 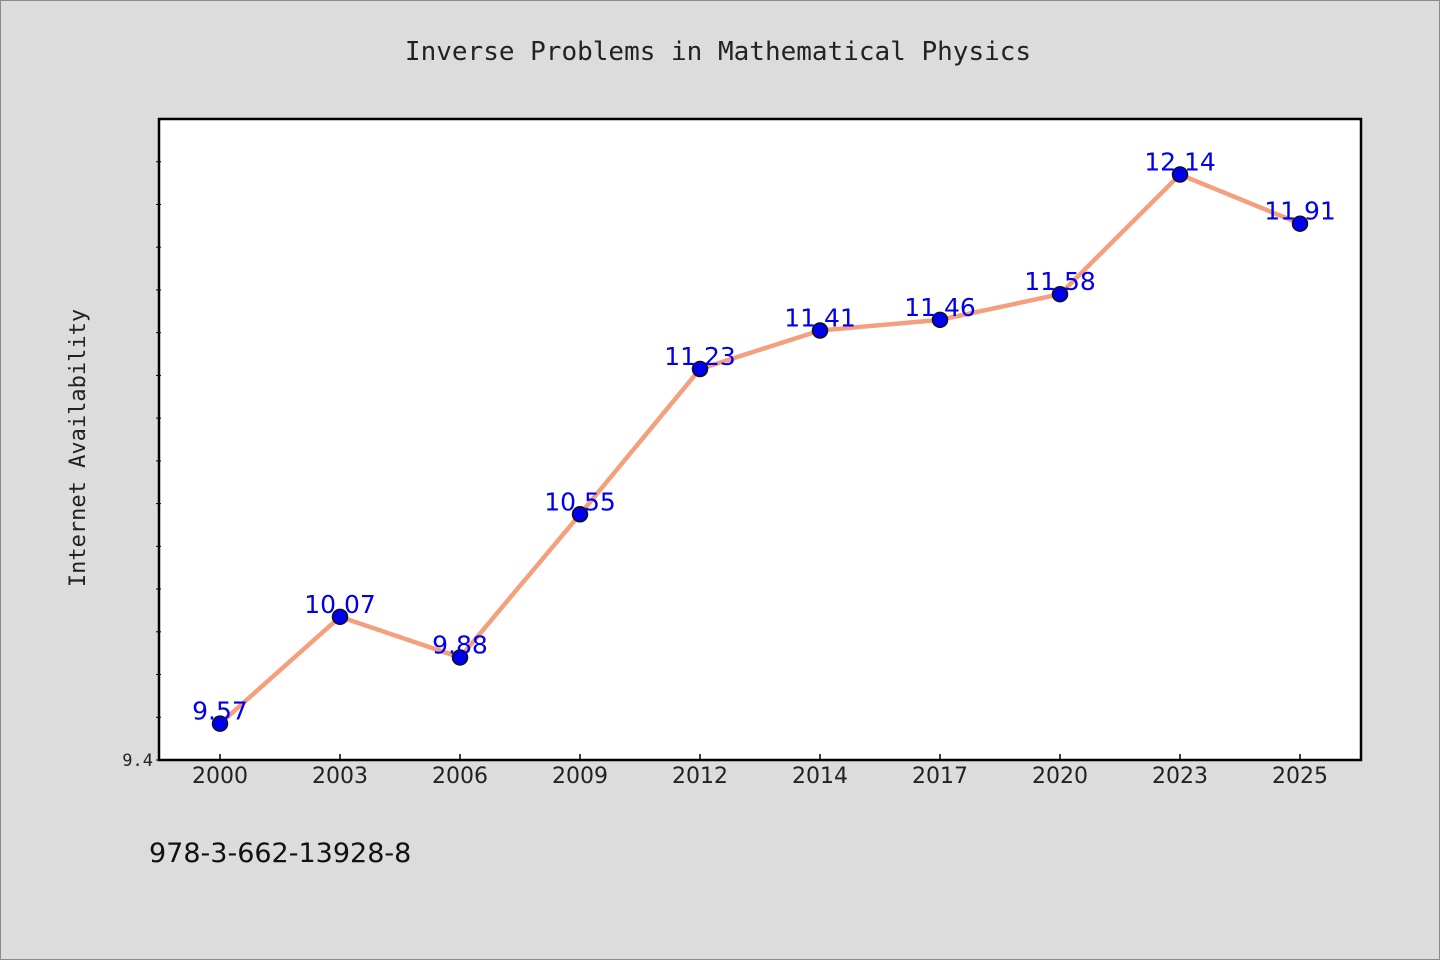 I want to click on data-label: 10.55, so click(x=580, y=501).